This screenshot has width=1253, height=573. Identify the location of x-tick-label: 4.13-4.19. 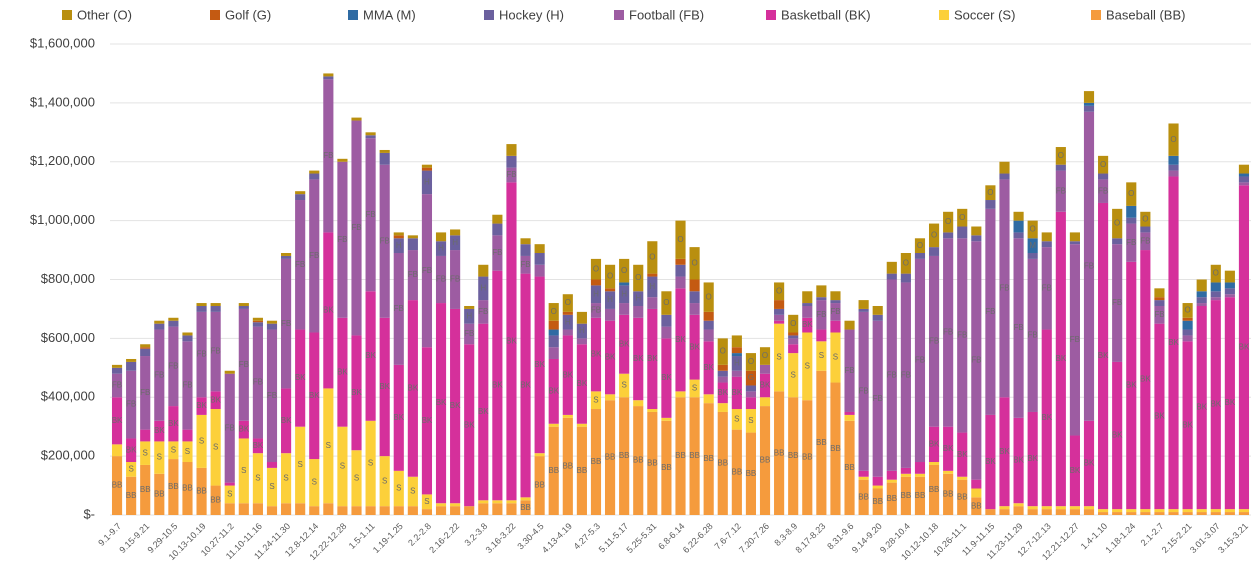
(557, 538).